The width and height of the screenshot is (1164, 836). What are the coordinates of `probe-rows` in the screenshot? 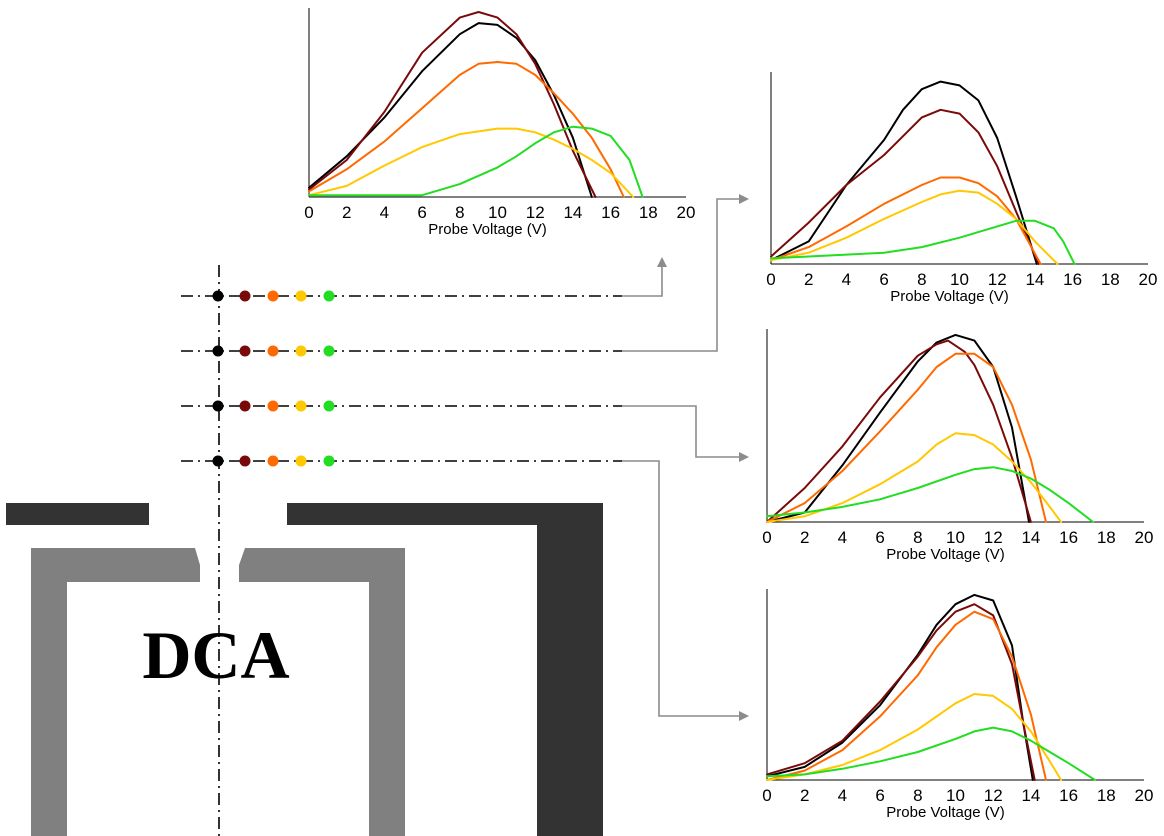 It's located at (401, 378).